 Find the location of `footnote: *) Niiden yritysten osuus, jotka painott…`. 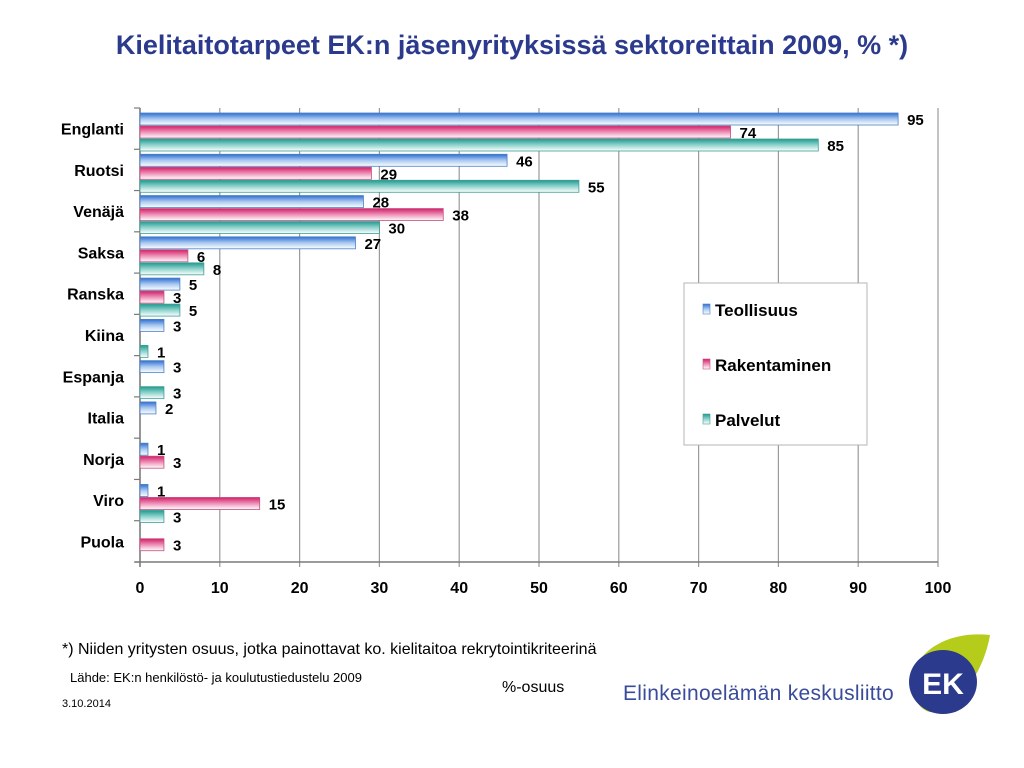

footnote: *) Niiden yritysten osuus, jotka painott… is located at coordinates (329, 649).